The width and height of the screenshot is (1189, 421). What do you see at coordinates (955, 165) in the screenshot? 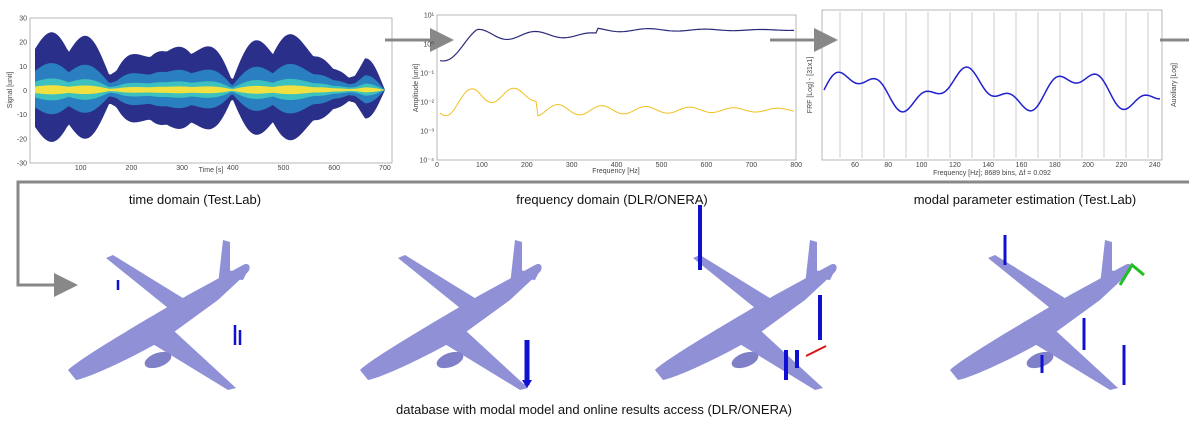
I see `x-tick-label: 120` at bounding box center [955, 165].